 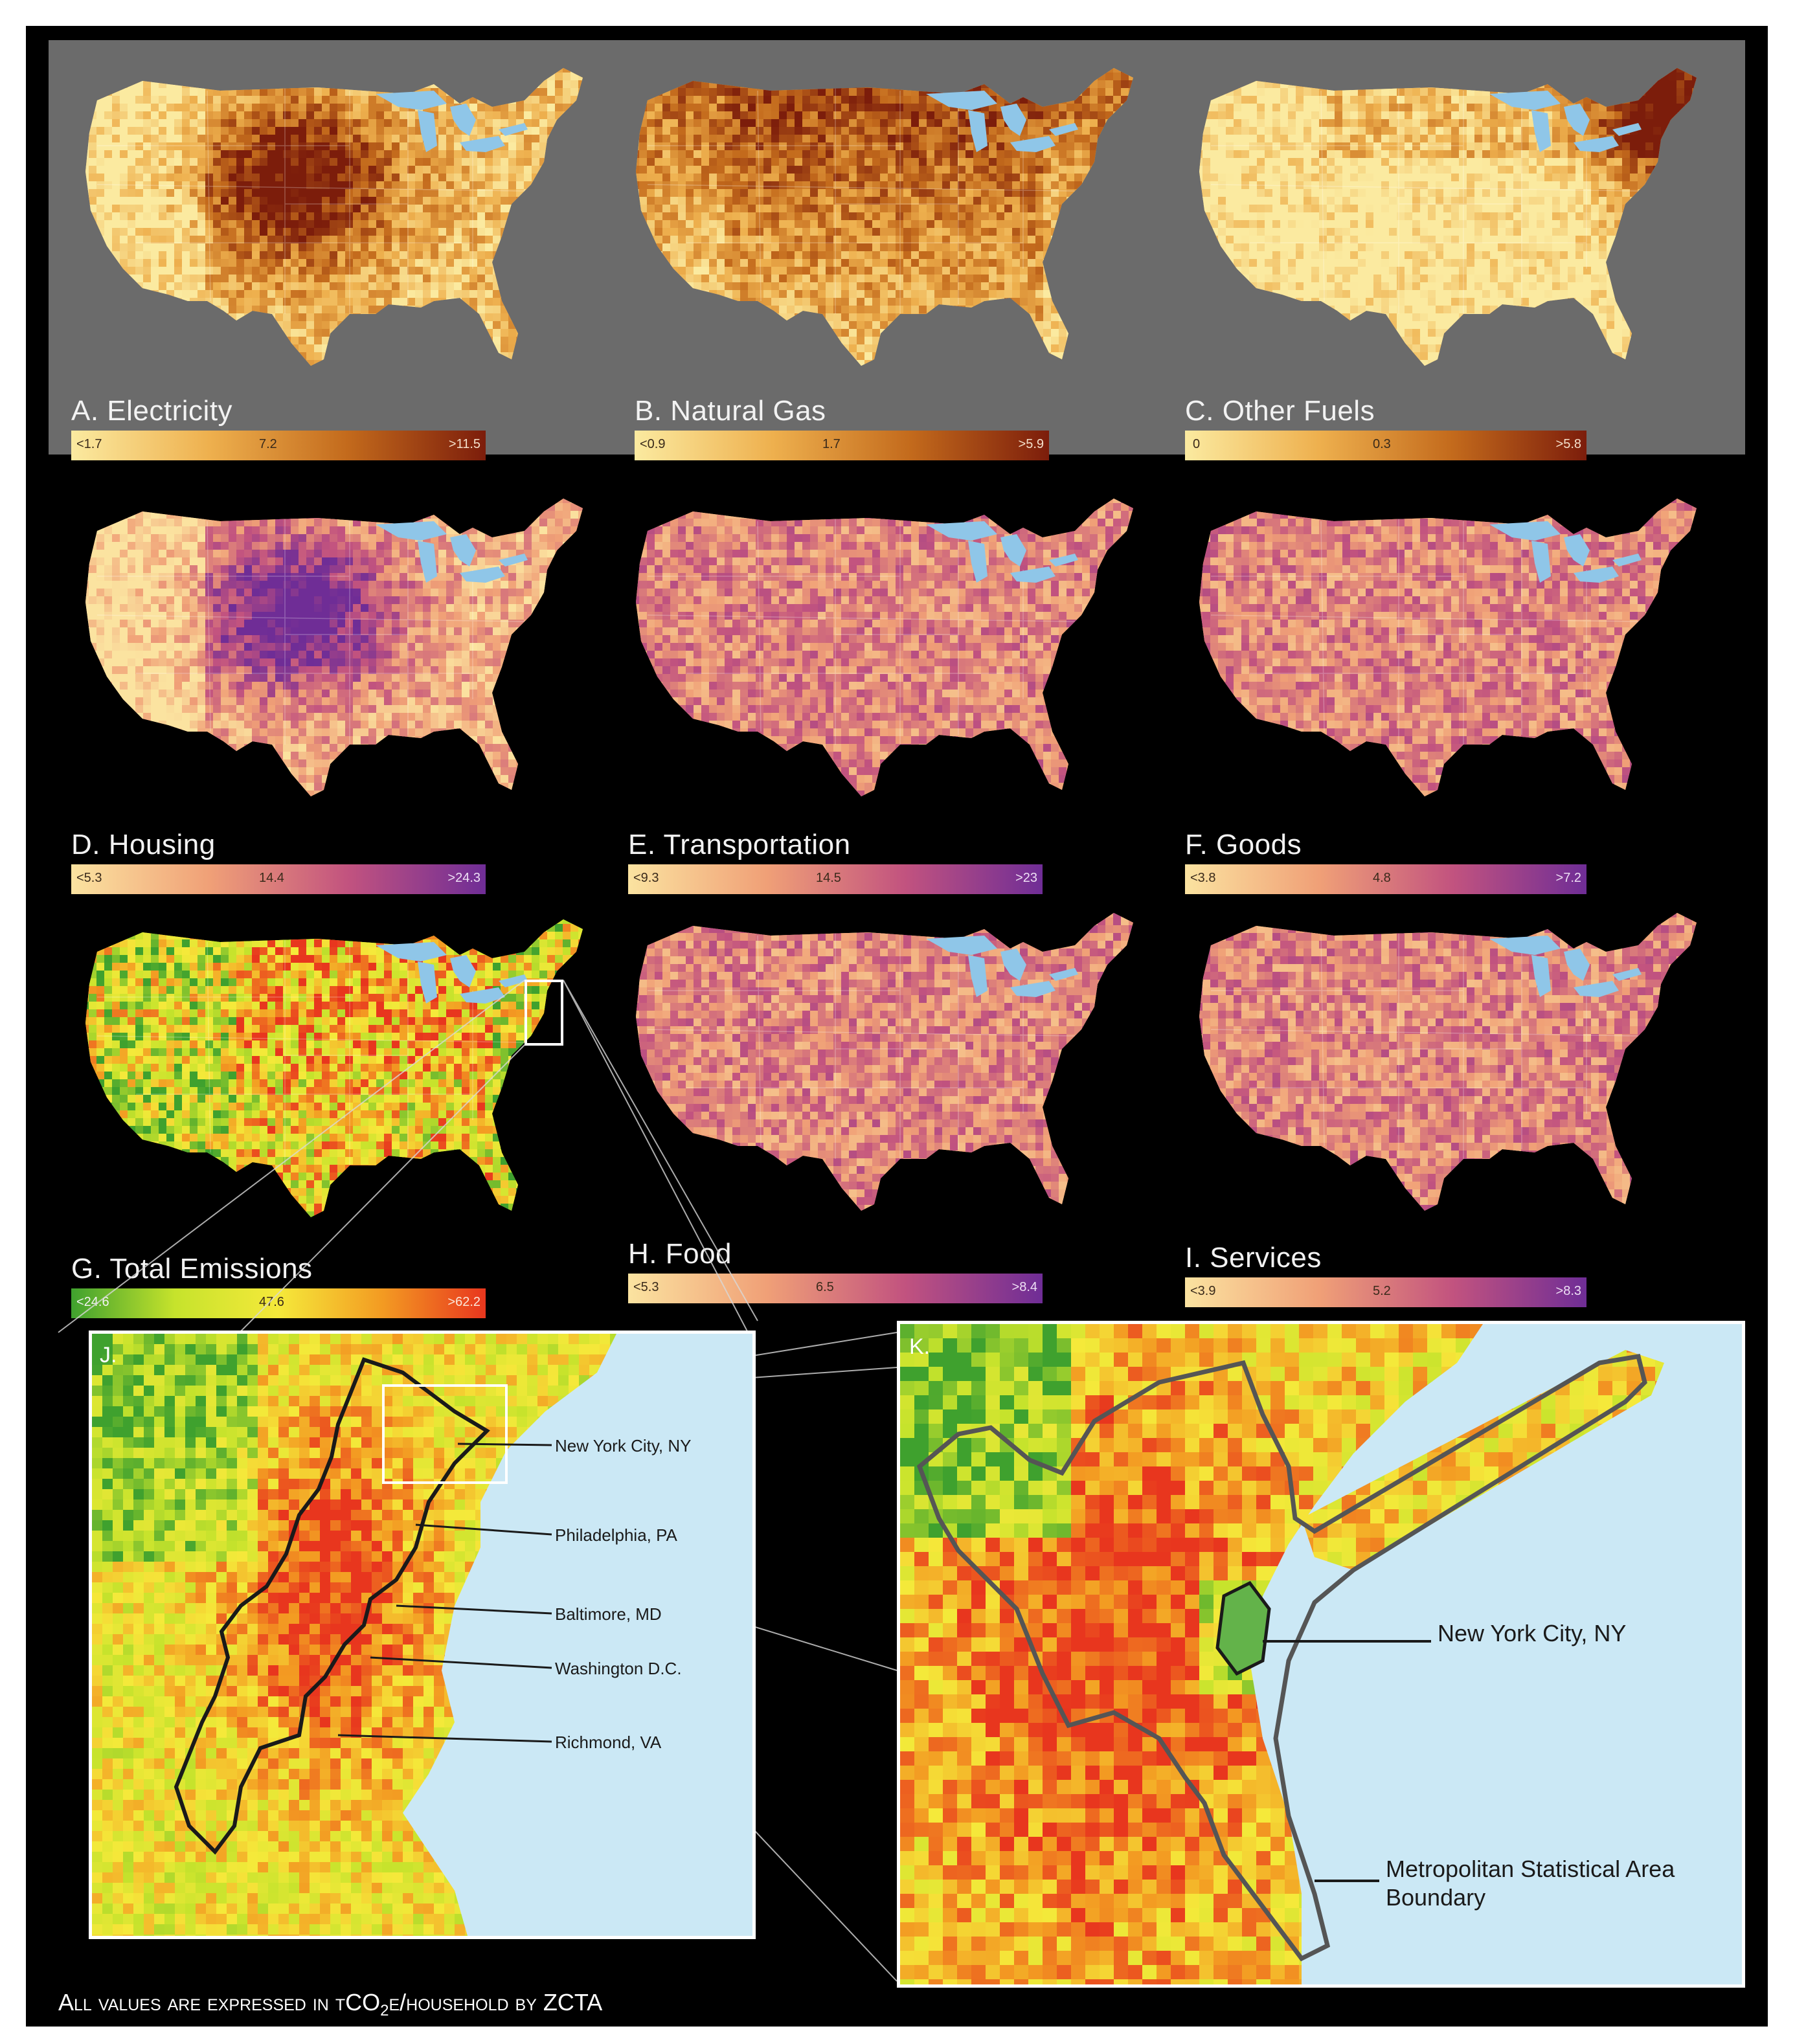 I want to click on label-washington-dc: Washington D.C., so click(x=618, y=1669).